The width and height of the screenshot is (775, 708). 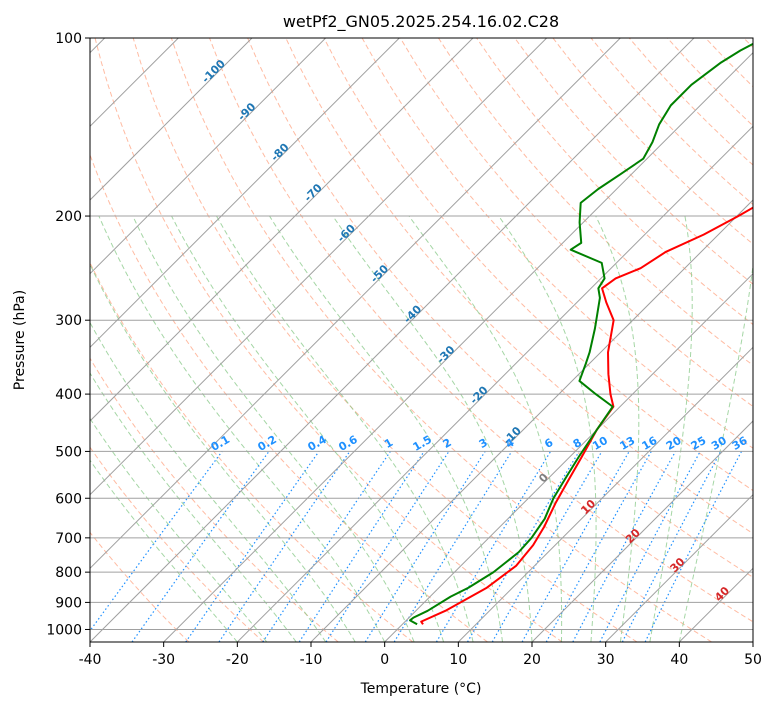 What do you see at coordinates (606, 660) in the screenshot?
I see `x-tick-label: 30` at bounding box center [606, 660].